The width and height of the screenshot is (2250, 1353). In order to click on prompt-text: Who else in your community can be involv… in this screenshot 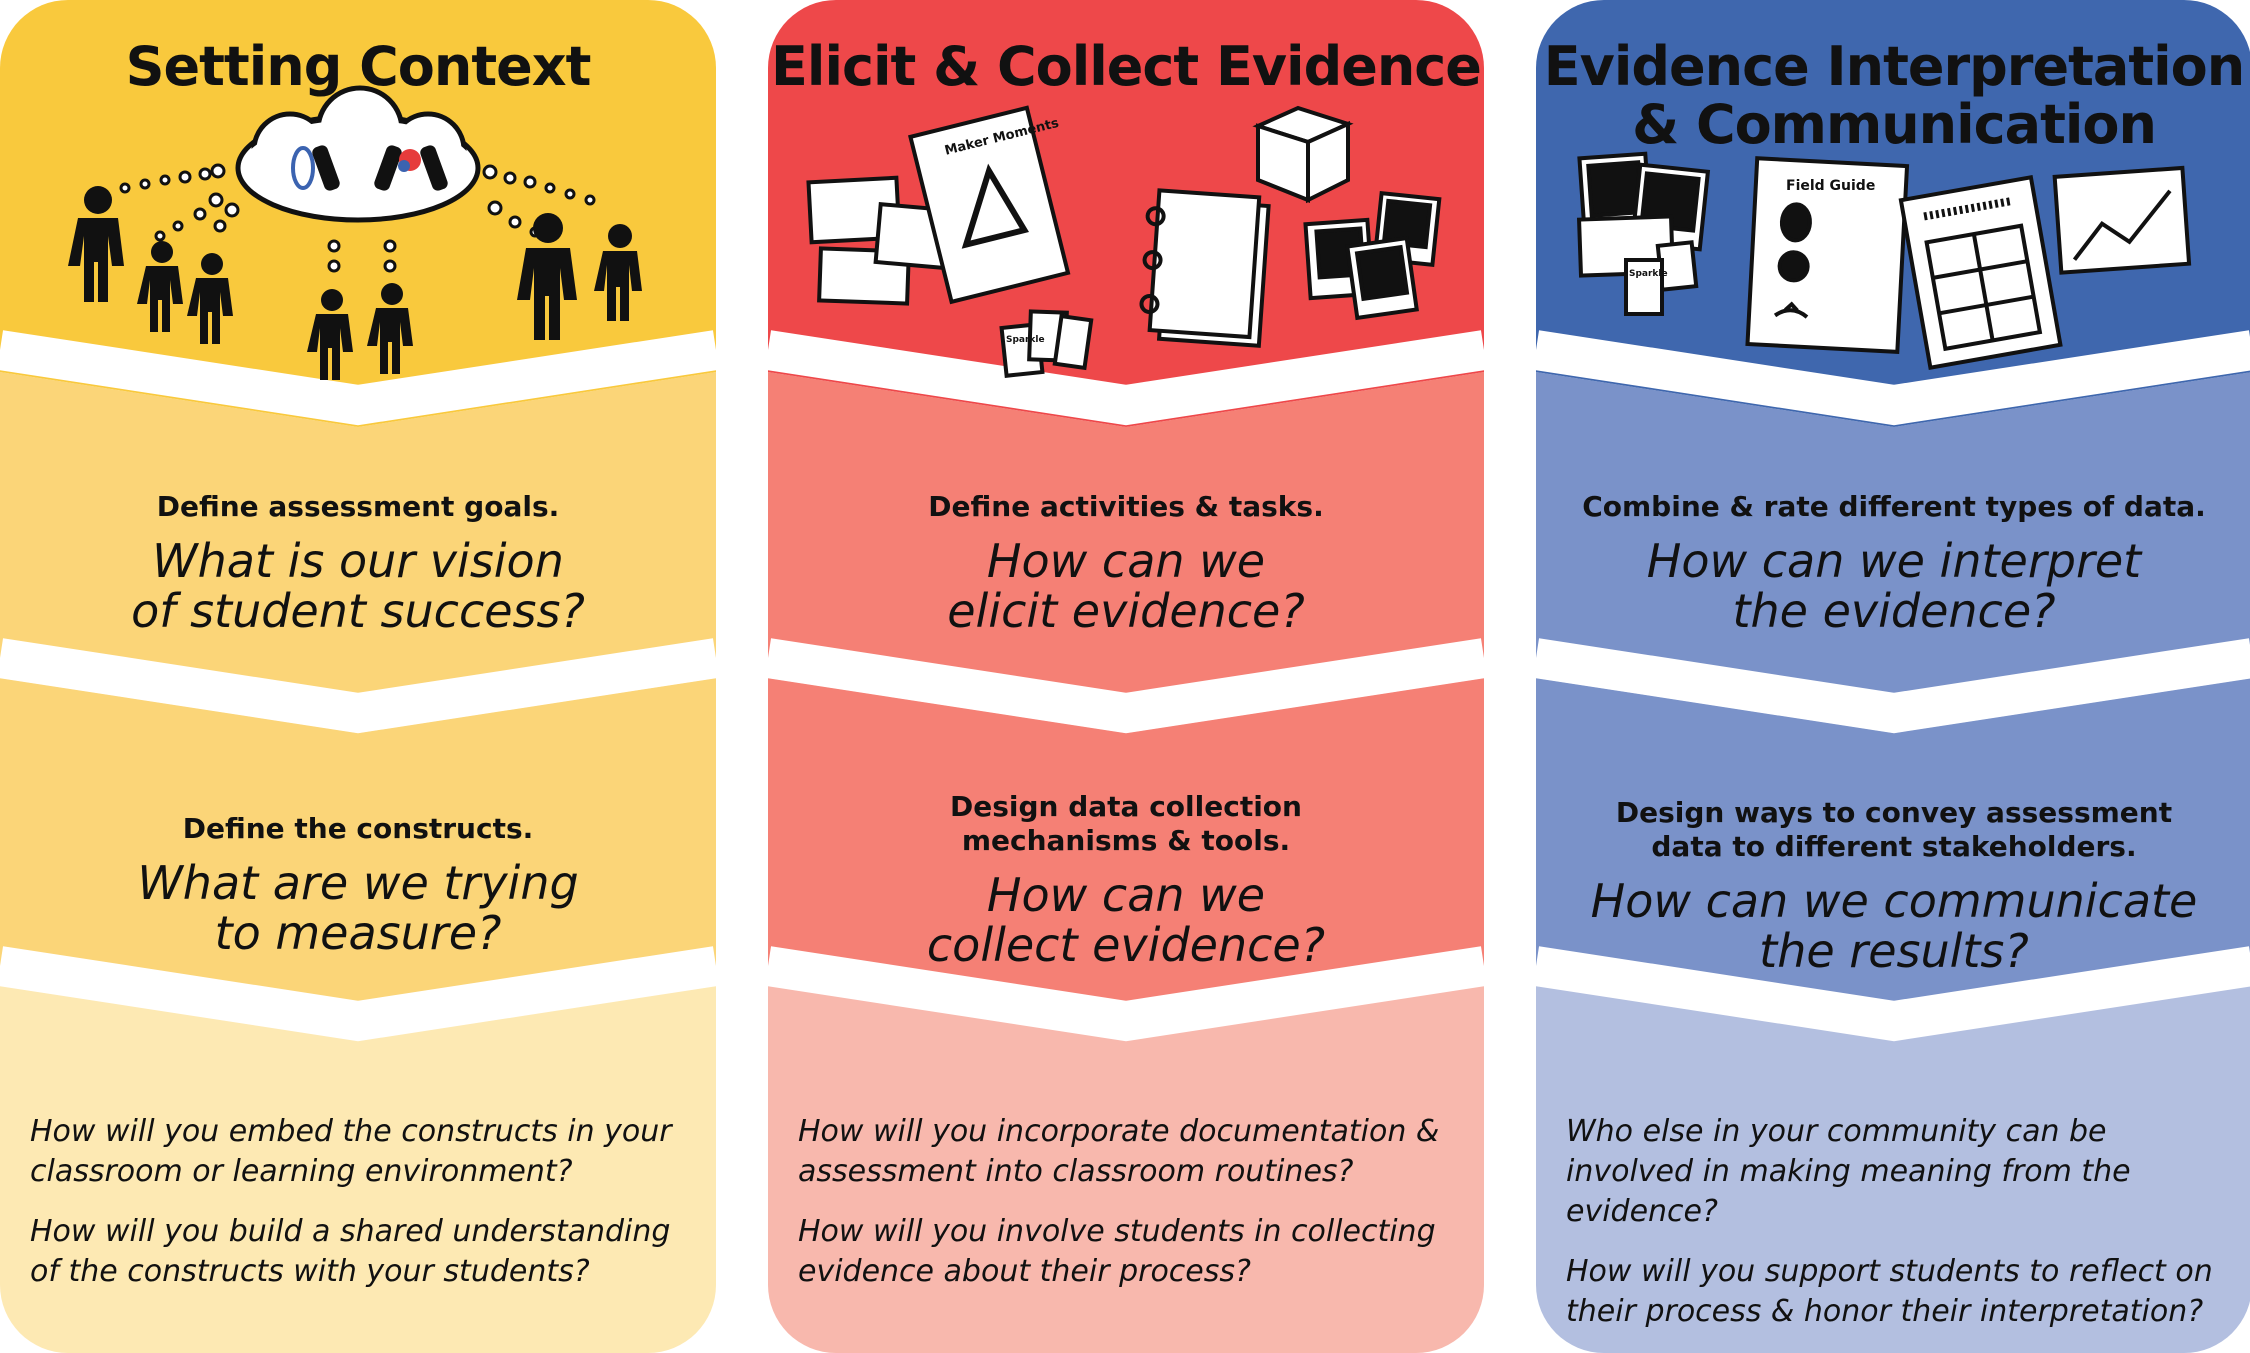, I will do `click(1848, 1171)`.